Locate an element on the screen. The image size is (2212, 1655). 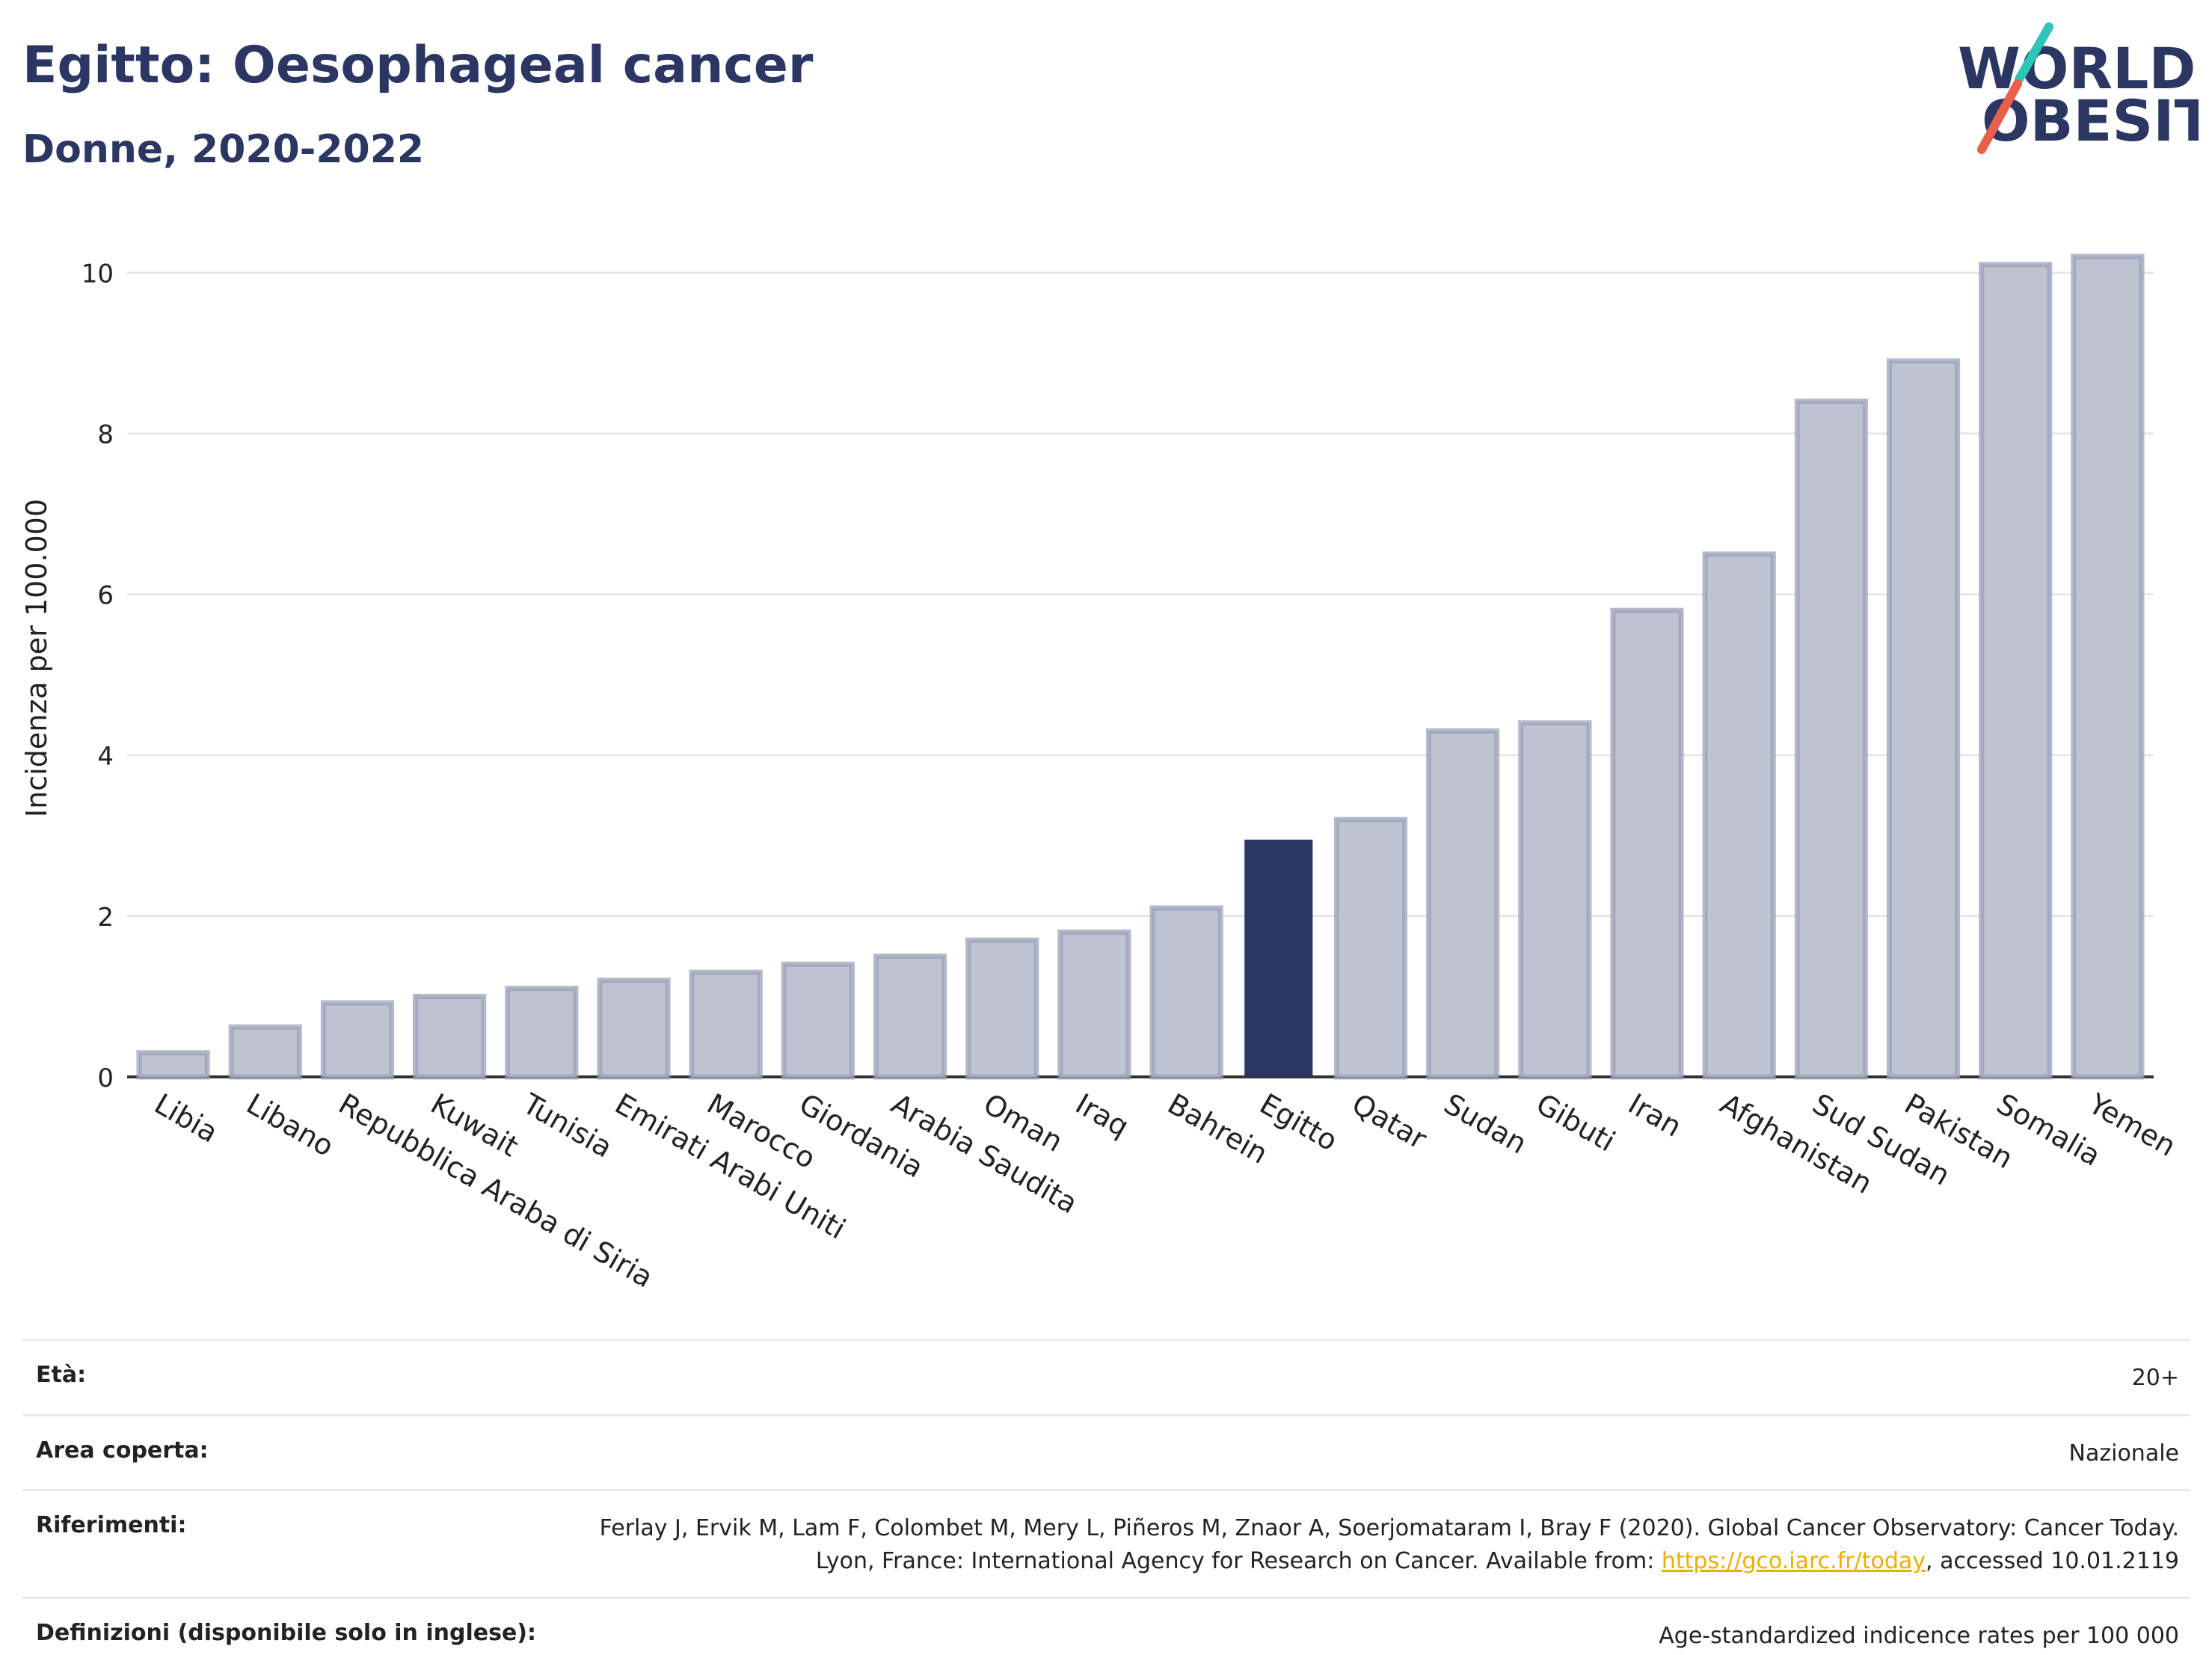
x-tick-label-13: Qatar is located at coordinates (1389, 1121).